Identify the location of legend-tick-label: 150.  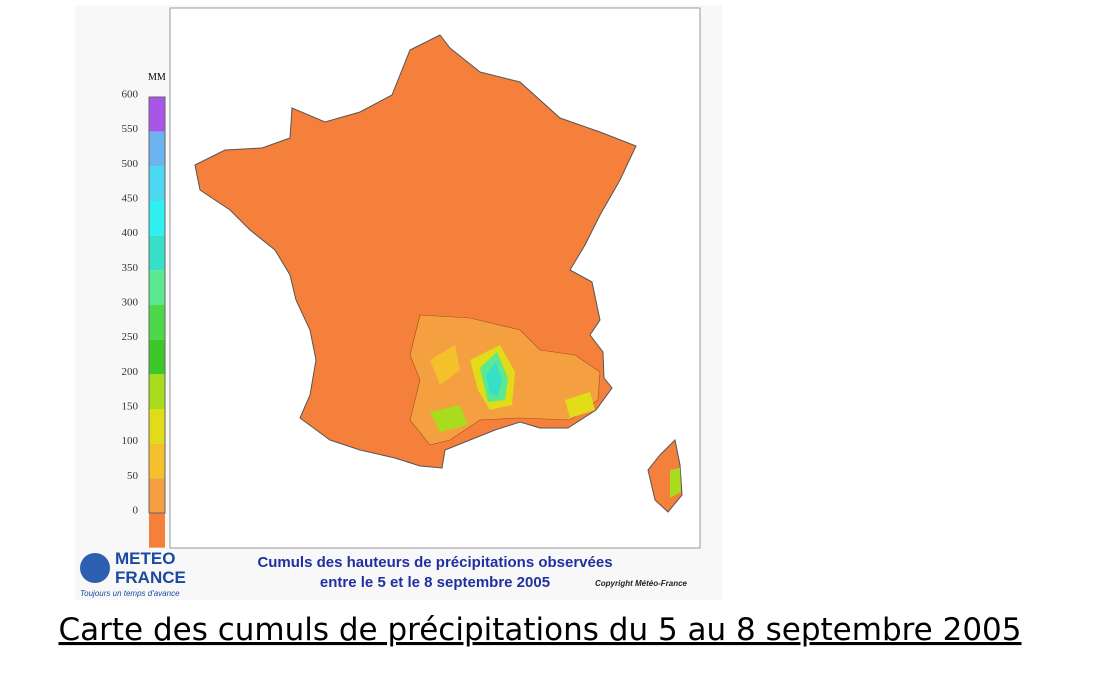
(130, 407).